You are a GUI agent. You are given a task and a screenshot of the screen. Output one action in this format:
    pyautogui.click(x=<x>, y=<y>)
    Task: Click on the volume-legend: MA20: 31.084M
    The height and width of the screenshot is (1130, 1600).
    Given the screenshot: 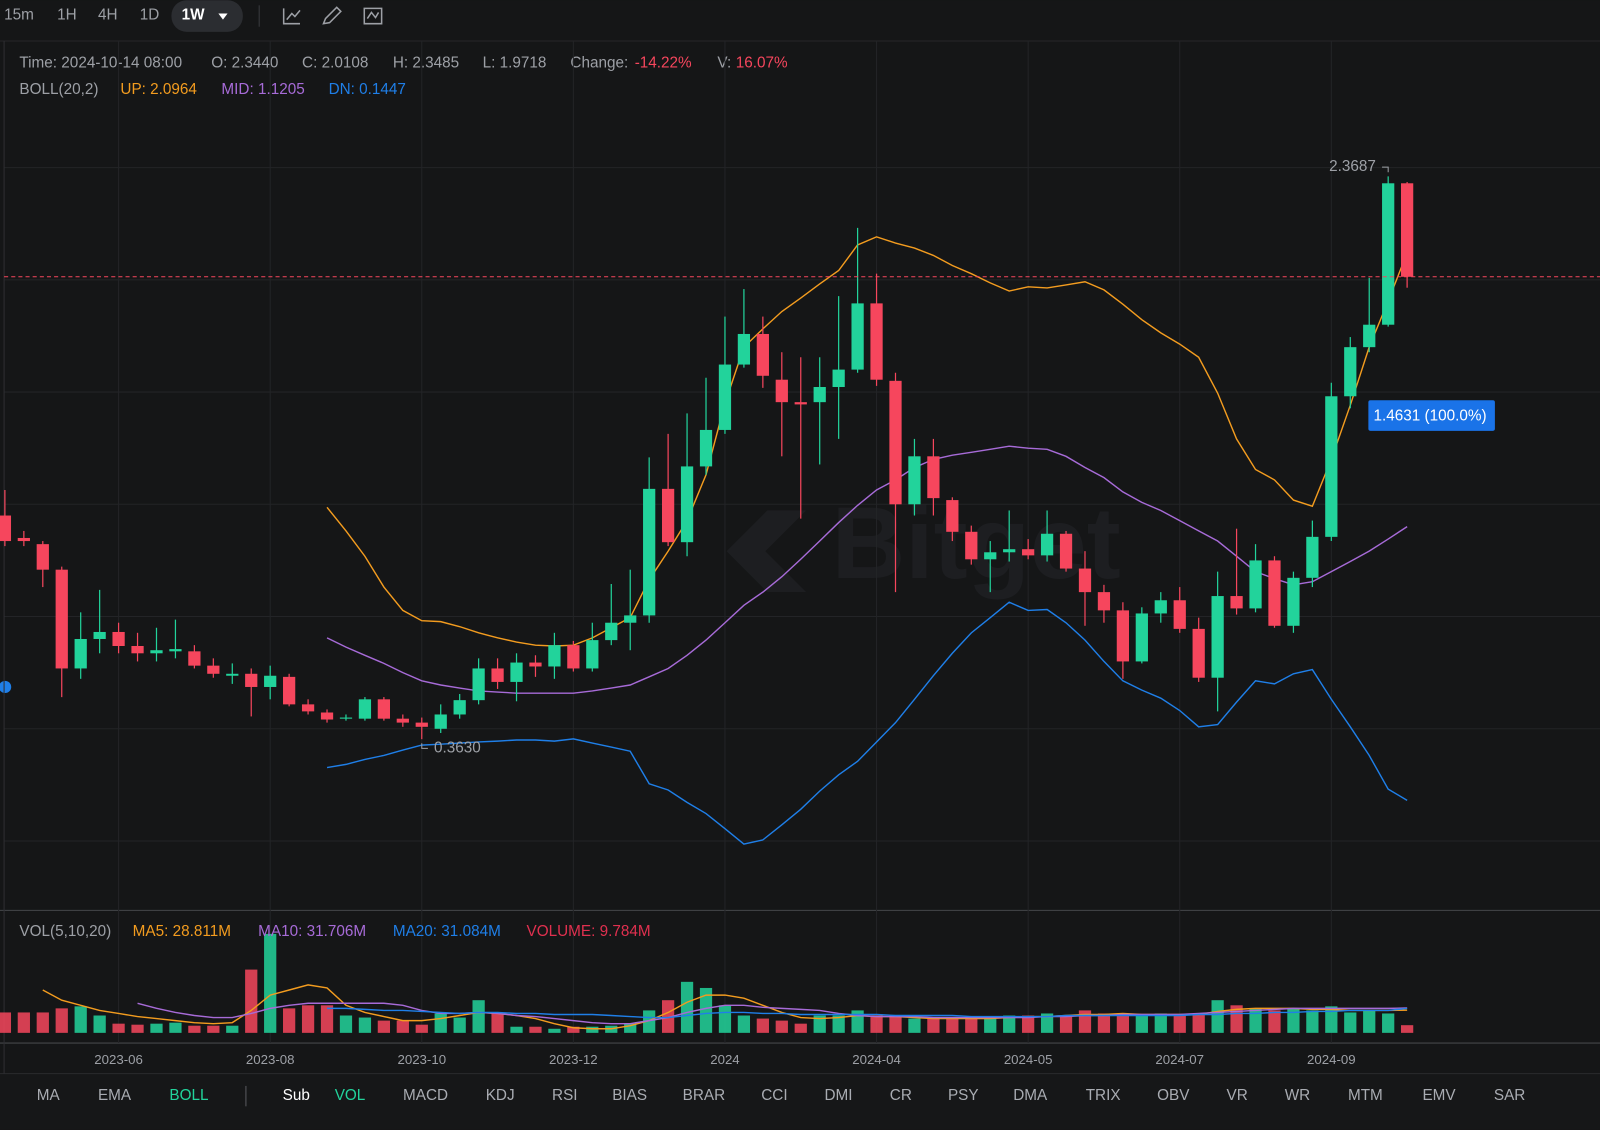 What is the action you would take?
    pyautogui.click(x=447, y=931)
    